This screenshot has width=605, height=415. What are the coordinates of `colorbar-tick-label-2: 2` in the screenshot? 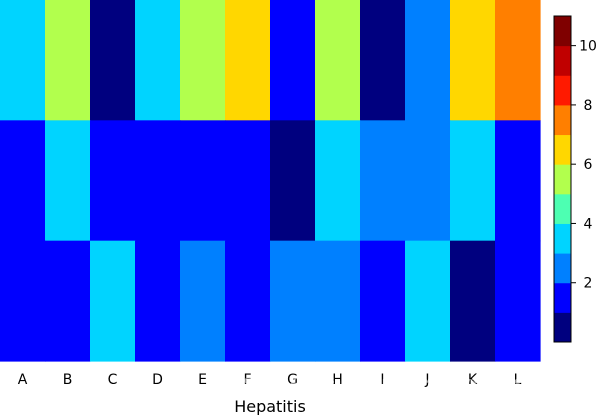 It's located at (588, 284).